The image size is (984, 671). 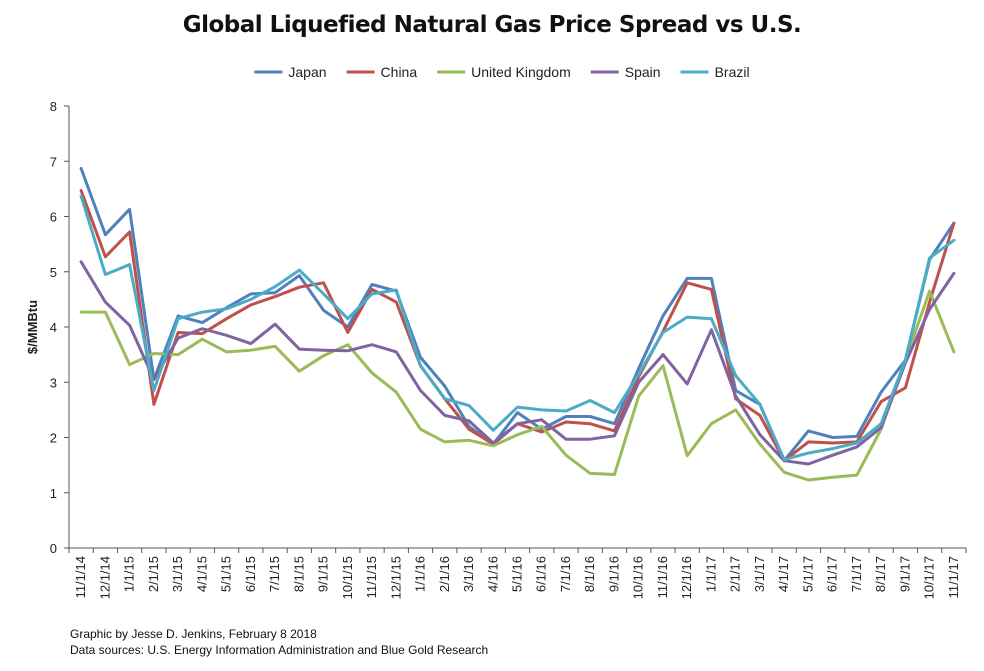 I want to click on x-tick-label: 2/1/15, so click(x=153, y=574).